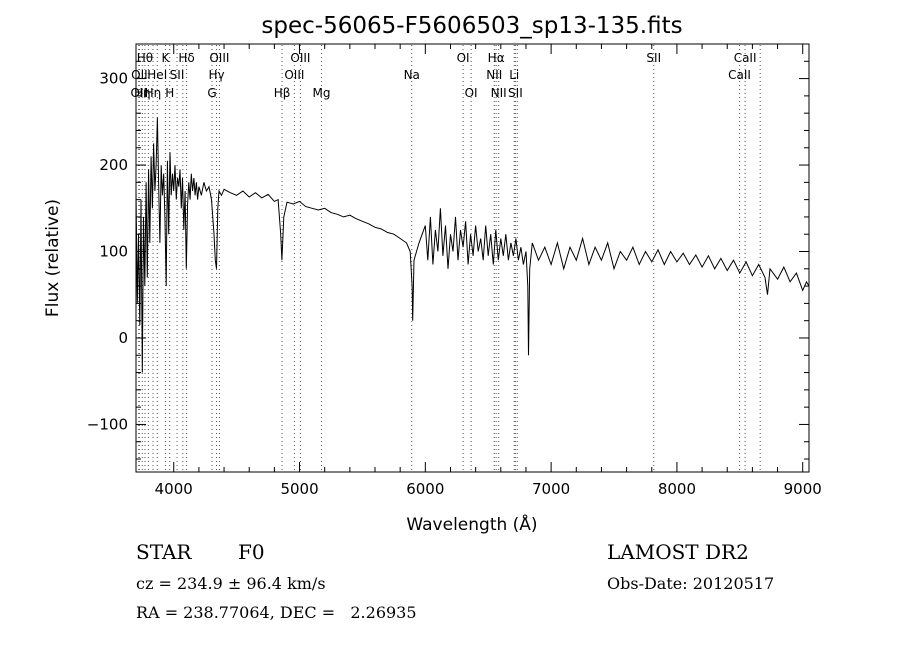 The width and height of the screenshot is (900, 650). Describe the element at coordinates (412, 75) in the screenshot. I see `line-label: Na` at that location.